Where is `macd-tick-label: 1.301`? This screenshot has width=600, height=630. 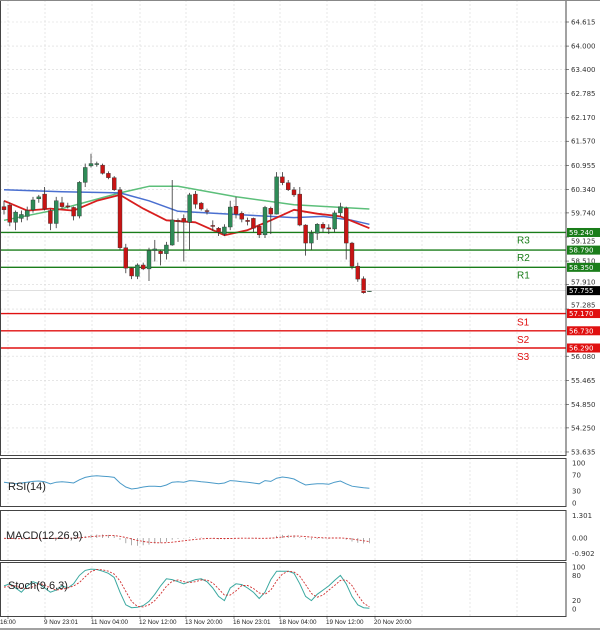 macd-tick-label: 1.301 is located at coordinates (582, 516).